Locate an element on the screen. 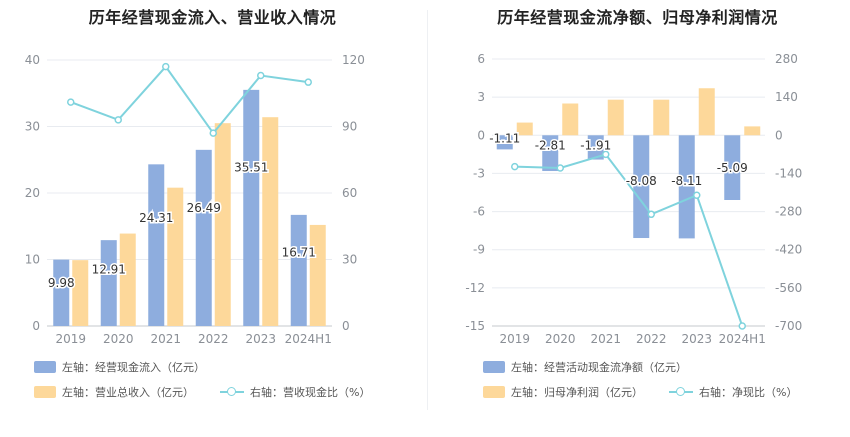 This screenshot has height=437, width=850. legend-item-net-cash-ratio: 右轴：净现比（%） is located at coordinates (733, 392).